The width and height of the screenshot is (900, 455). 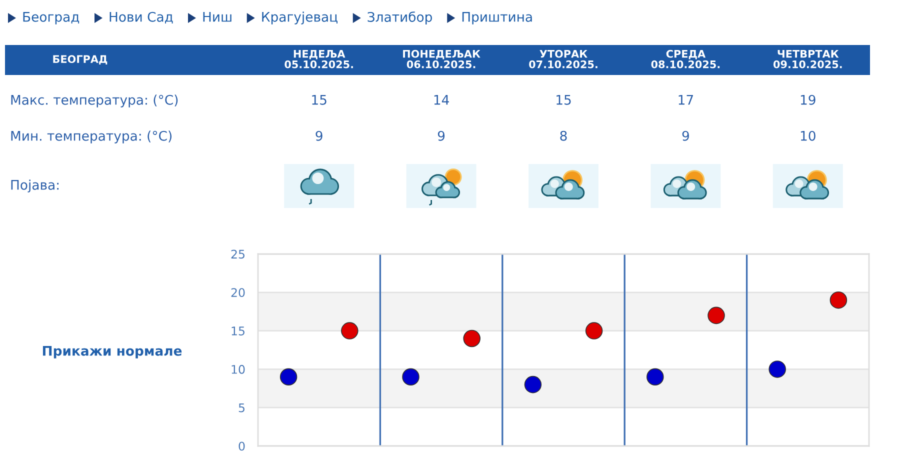 I want to click on text: Макс. температура: (°C), so click(x=94, y=101).